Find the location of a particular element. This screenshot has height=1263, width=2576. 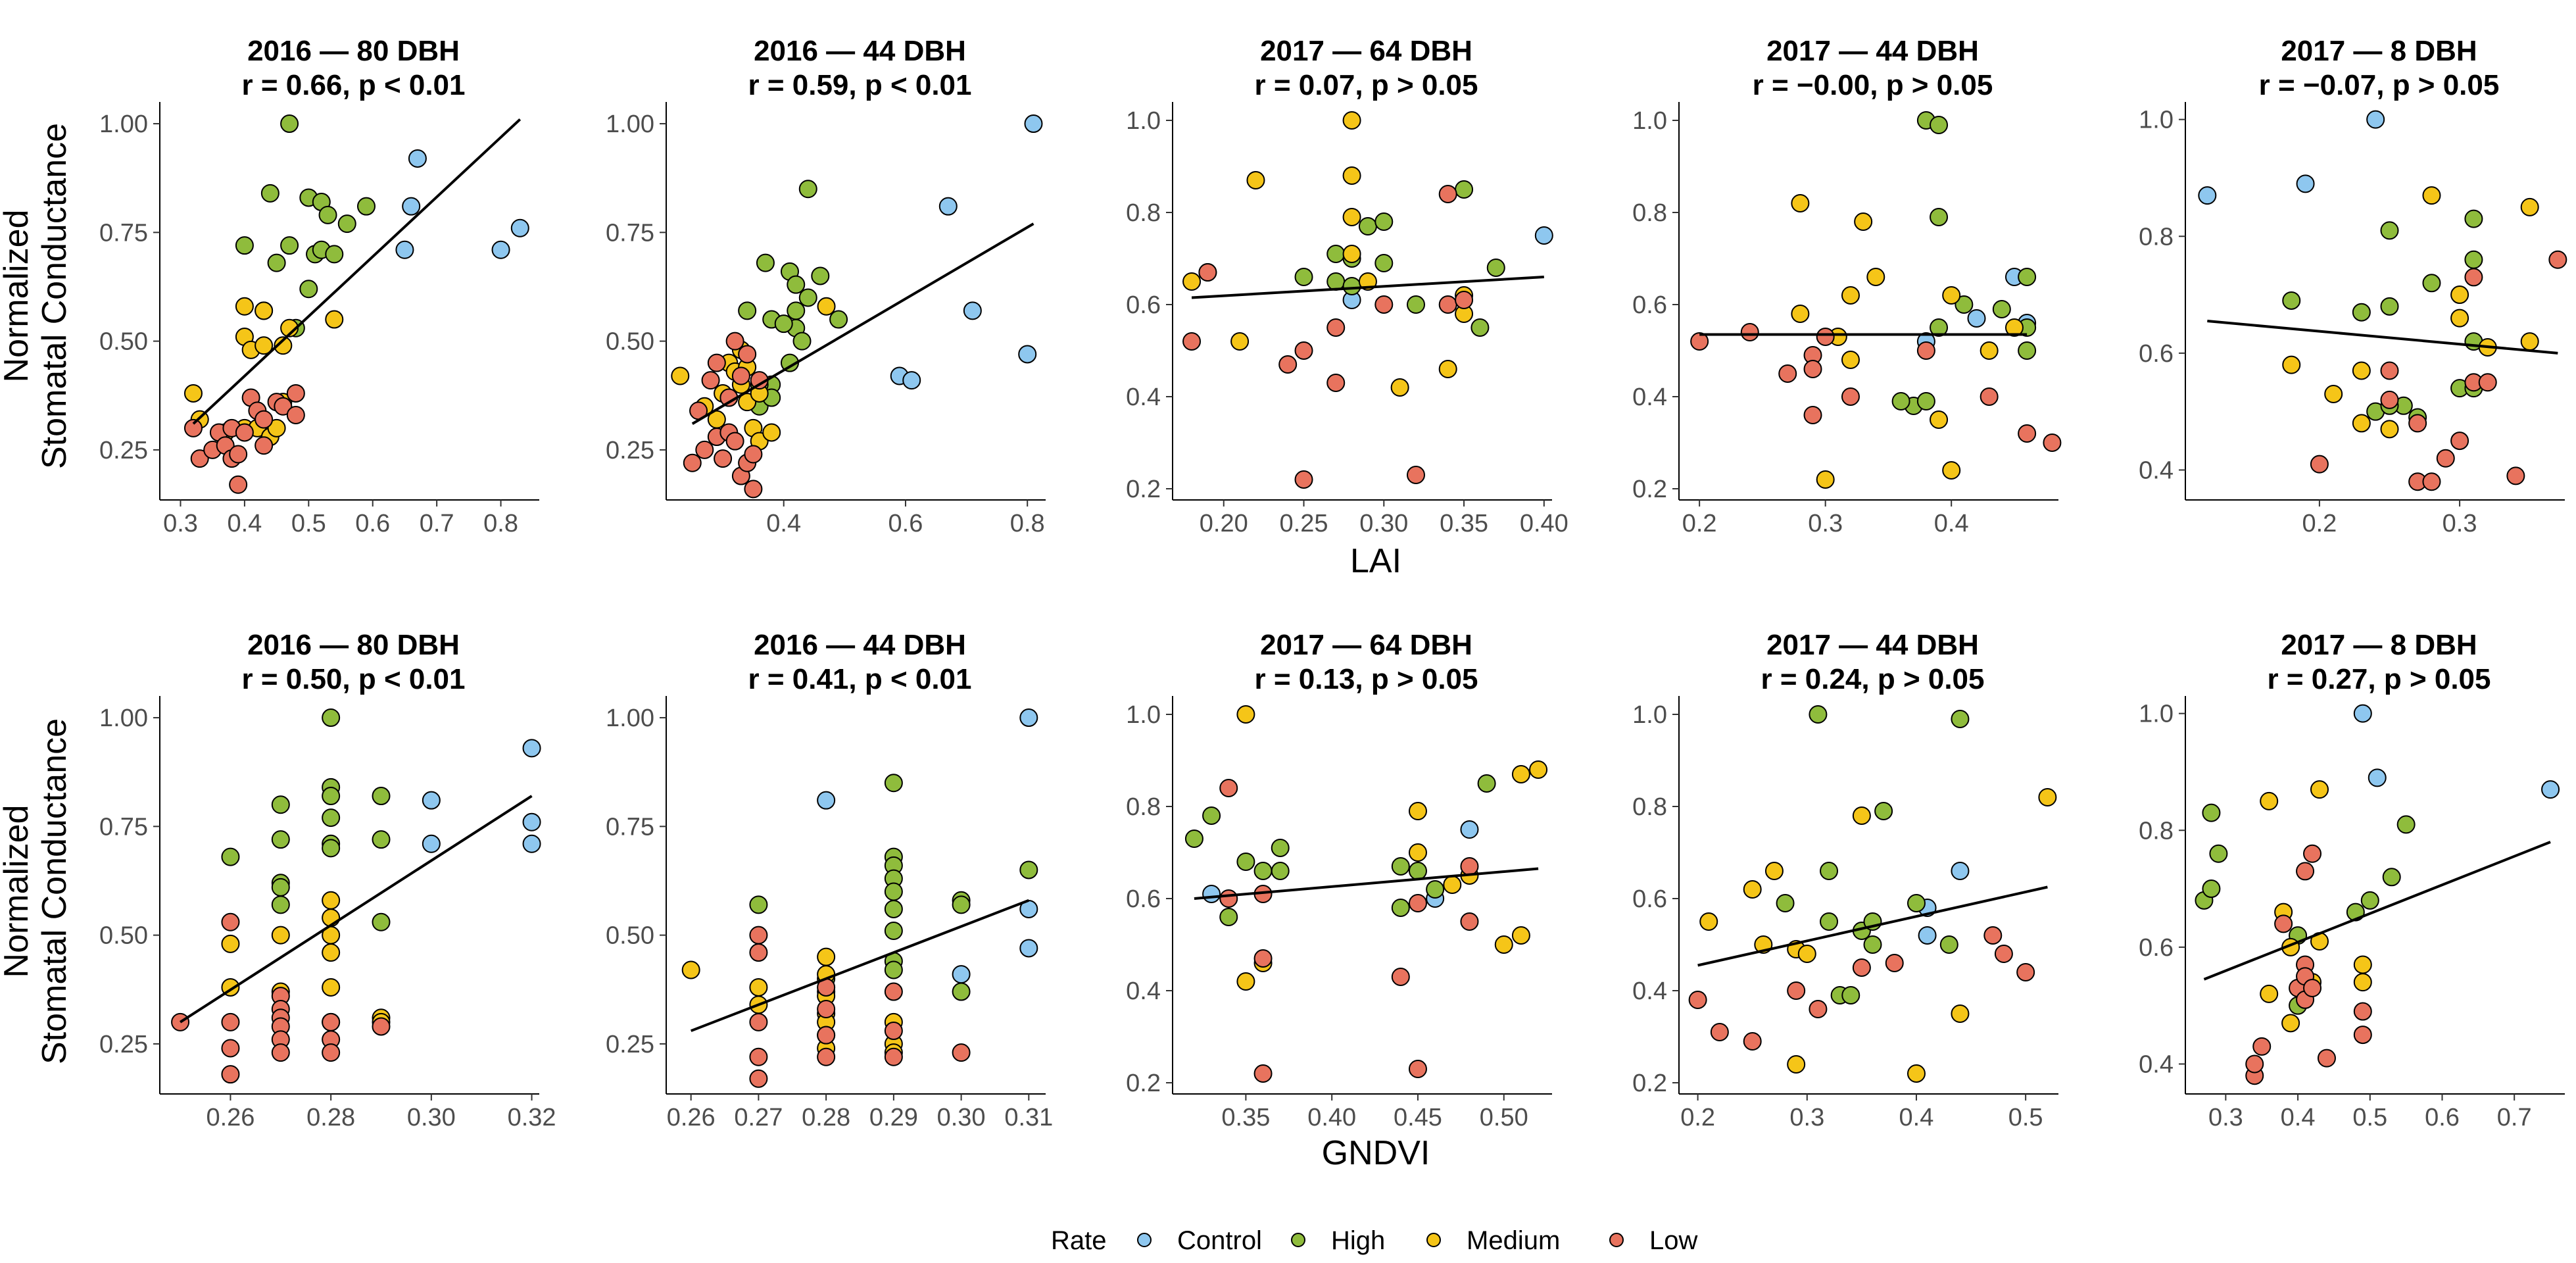

panel-r1c1-x-tick-label: 0.30 is located at coordinates (962, 1117).